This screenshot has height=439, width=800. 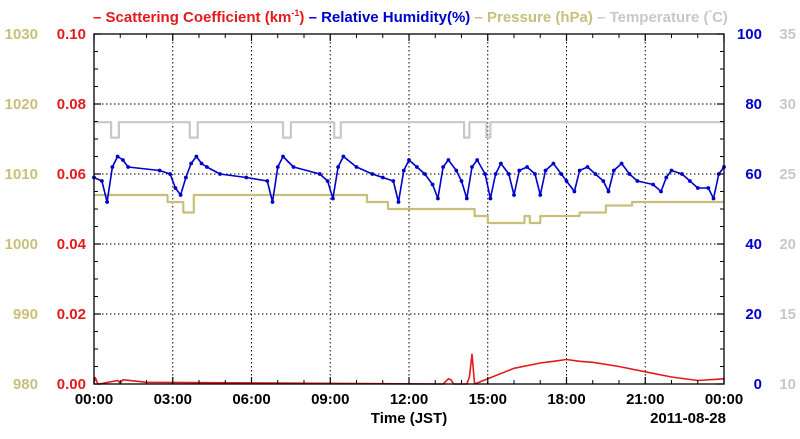 I want to click on pressure-axis-tick-label: 1010, so click(x=21, y=174).